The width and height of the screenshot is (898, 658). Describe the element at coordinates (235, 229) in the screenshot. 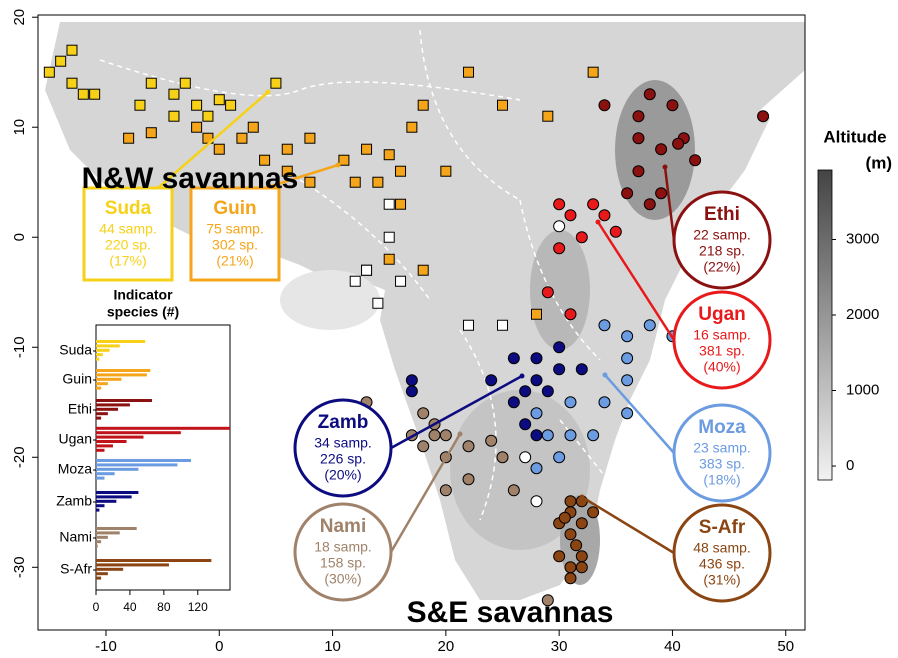

I see `callout-stat: 75 samp.` at that location.